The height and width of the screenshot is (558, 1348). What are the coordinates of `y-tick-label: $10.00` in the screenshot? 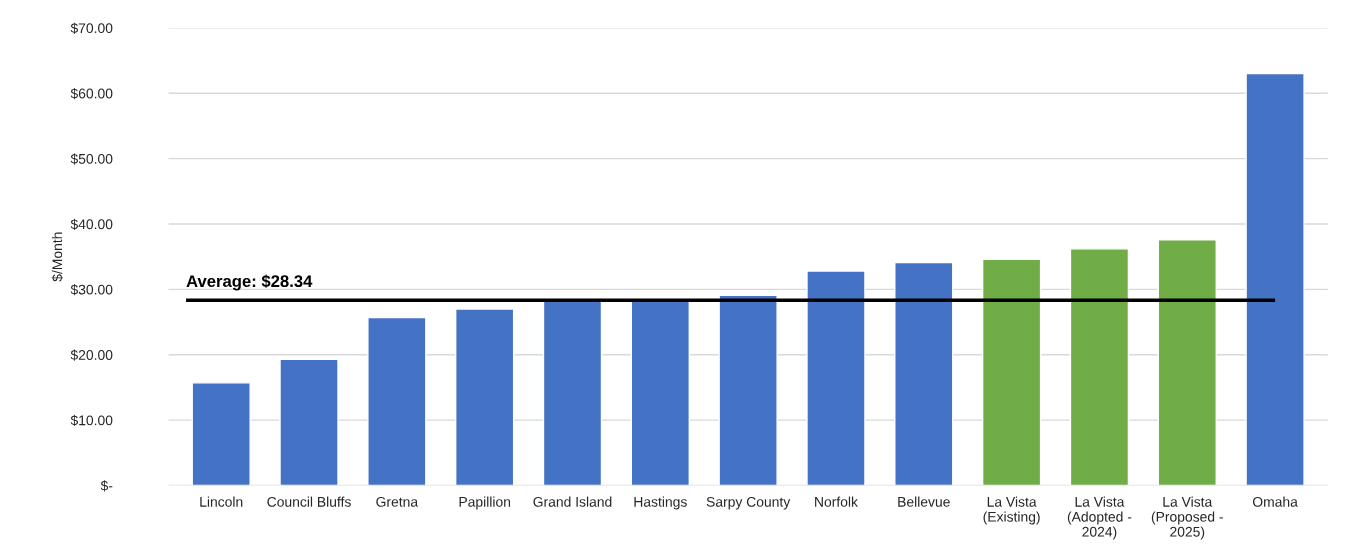 It's located at (91, 420).